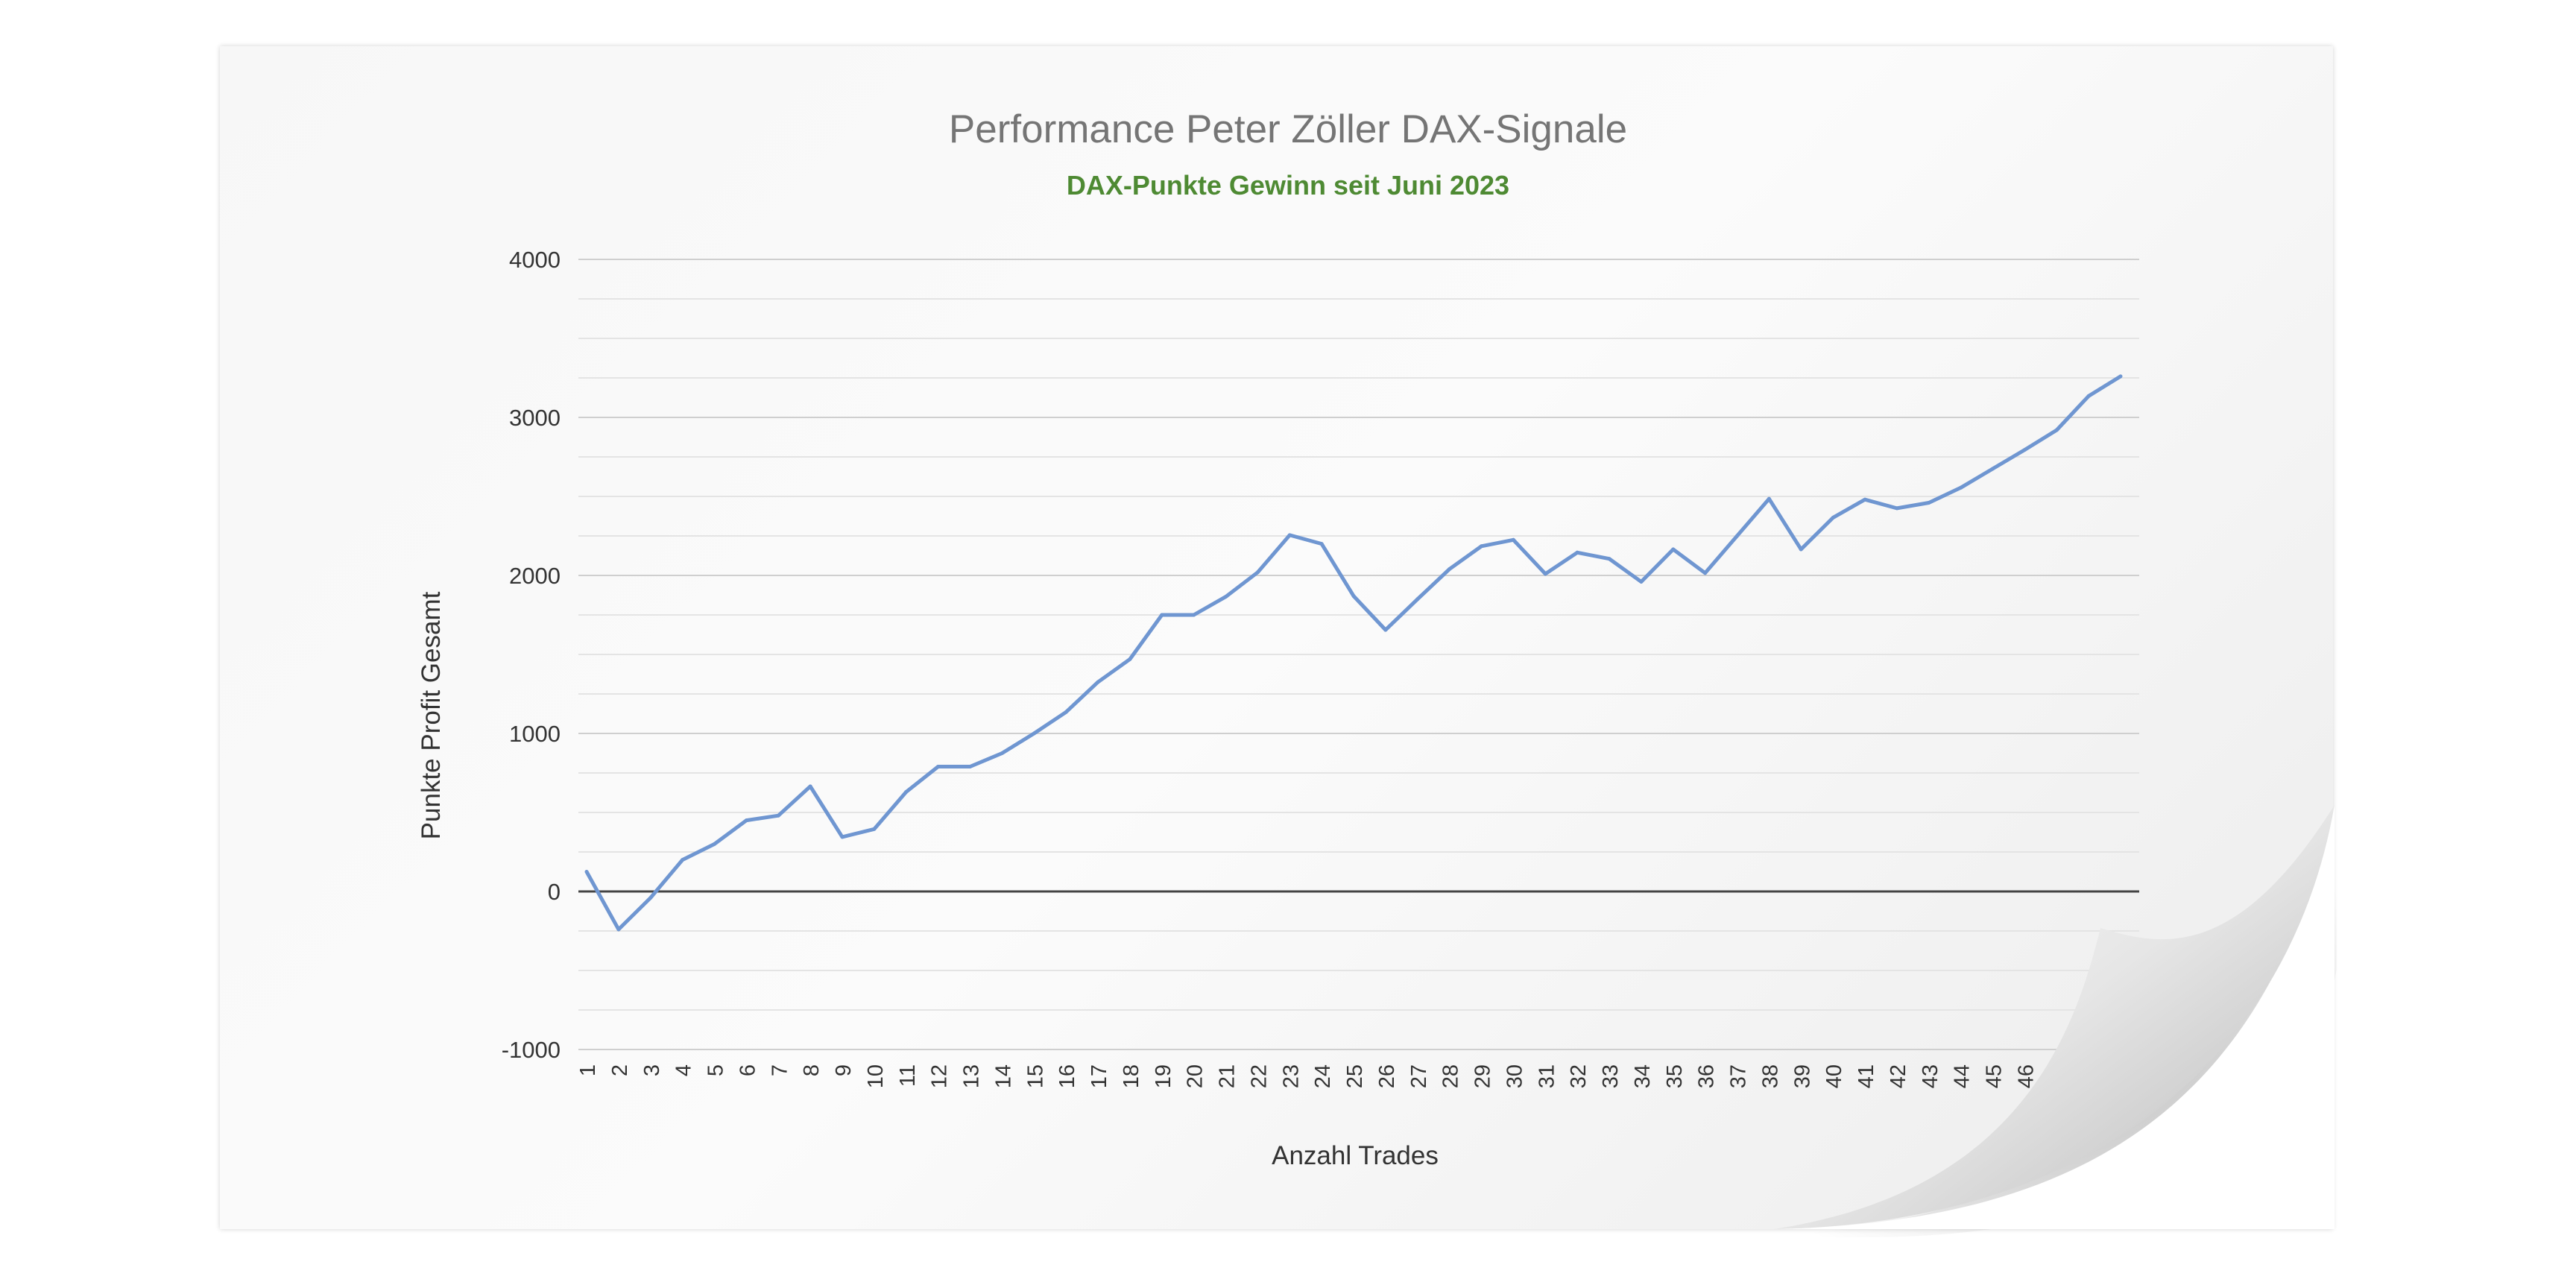 The height and width of the screenshot is (1288, 2576). What do you see at coordinates (1802, 1076) in the screenshot?
I see `x-tick-label: 39` at bounding box center [1802, 1076].